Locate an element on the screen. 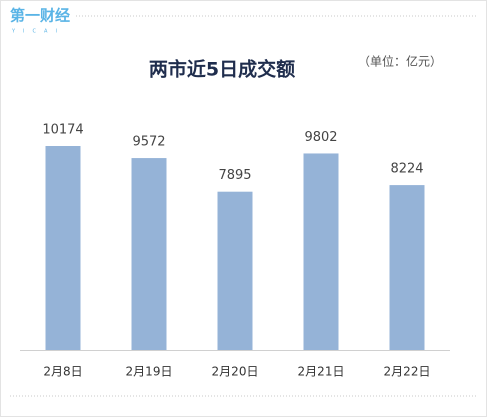  data-label: 7895 is located at coordinates (234, 175).